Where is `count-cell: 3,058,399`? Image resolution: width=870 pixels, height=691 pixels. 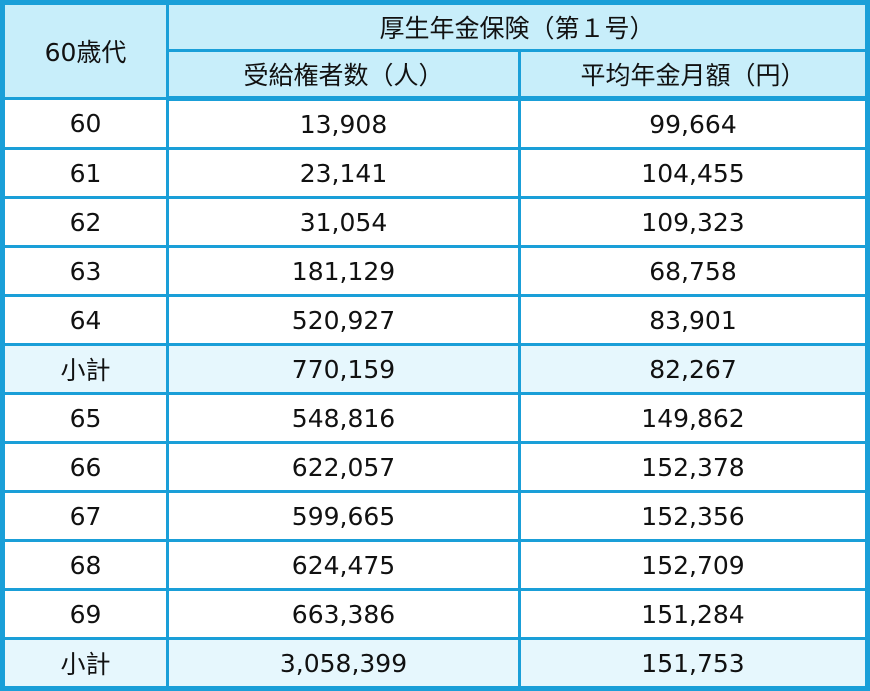 count-cell: 3,058,399 is located at coordinates (343, 663).